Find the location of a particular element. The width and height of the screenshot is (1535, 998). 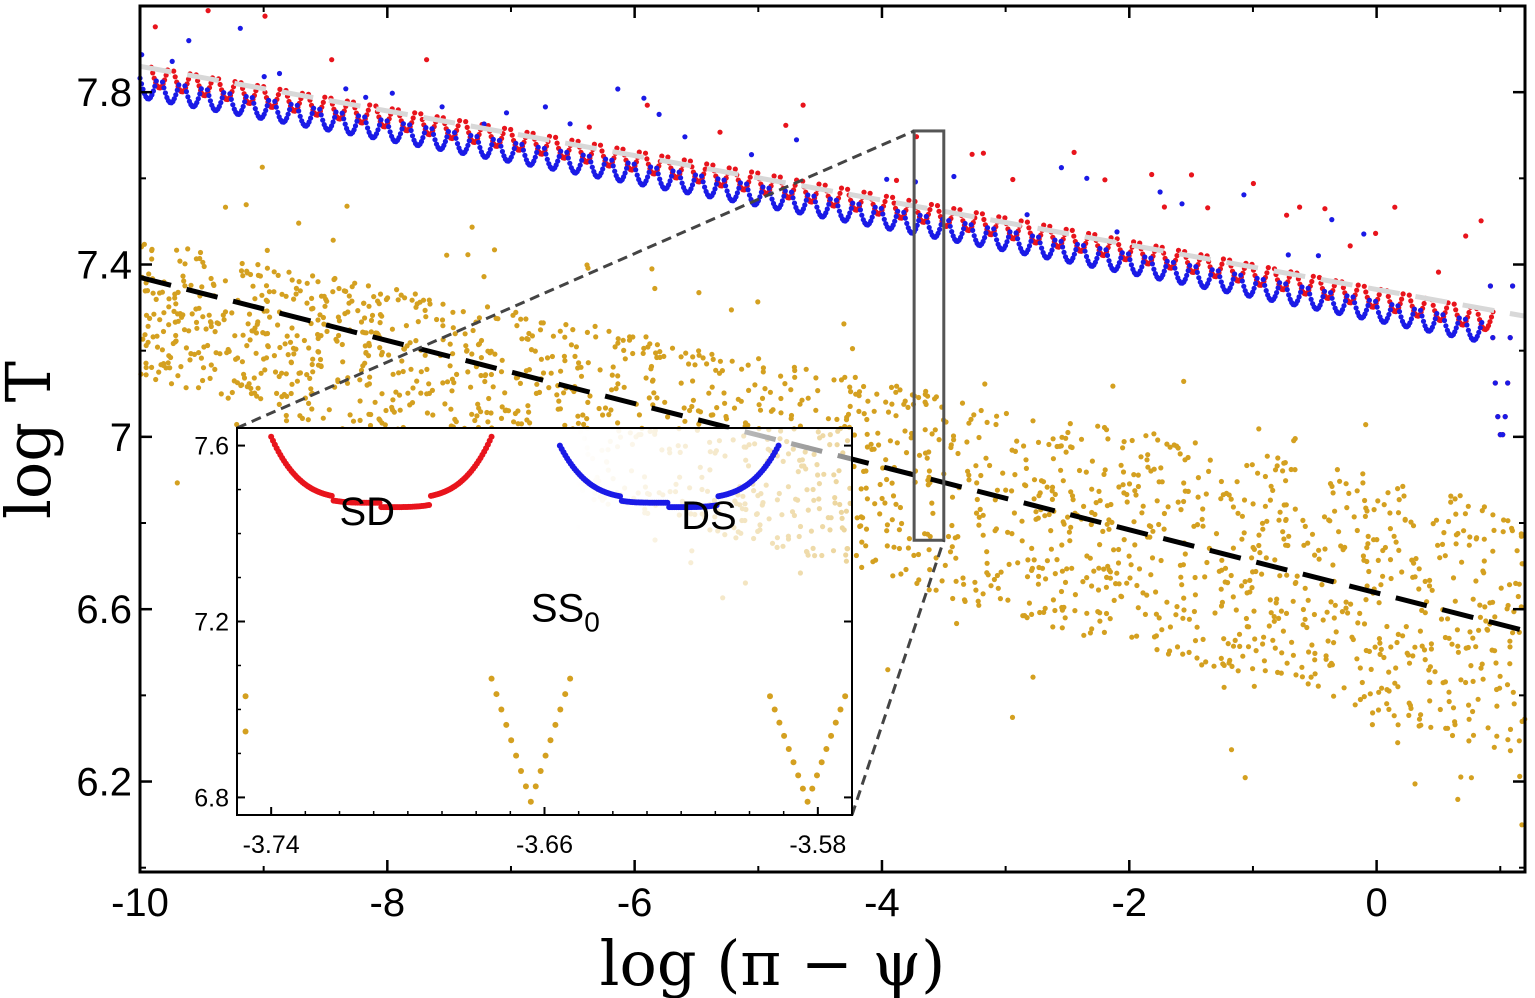

sd-point is located at coordinates (1478, 314).